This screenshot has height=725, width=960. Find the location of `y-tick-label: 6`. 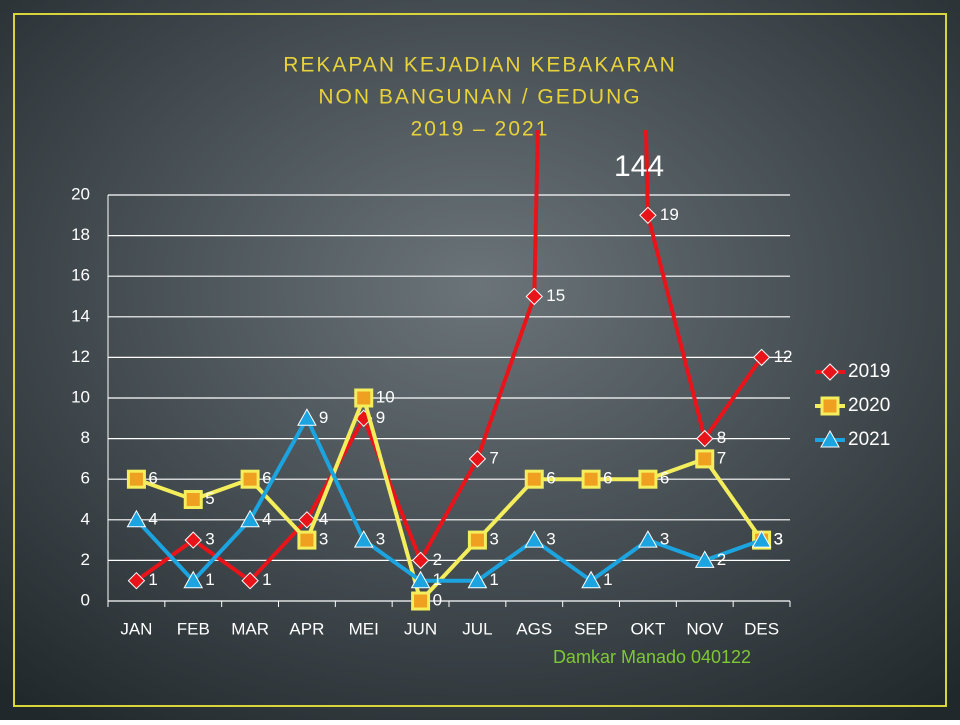

y-tick-label: 6 is located at coordinates (85, 478).